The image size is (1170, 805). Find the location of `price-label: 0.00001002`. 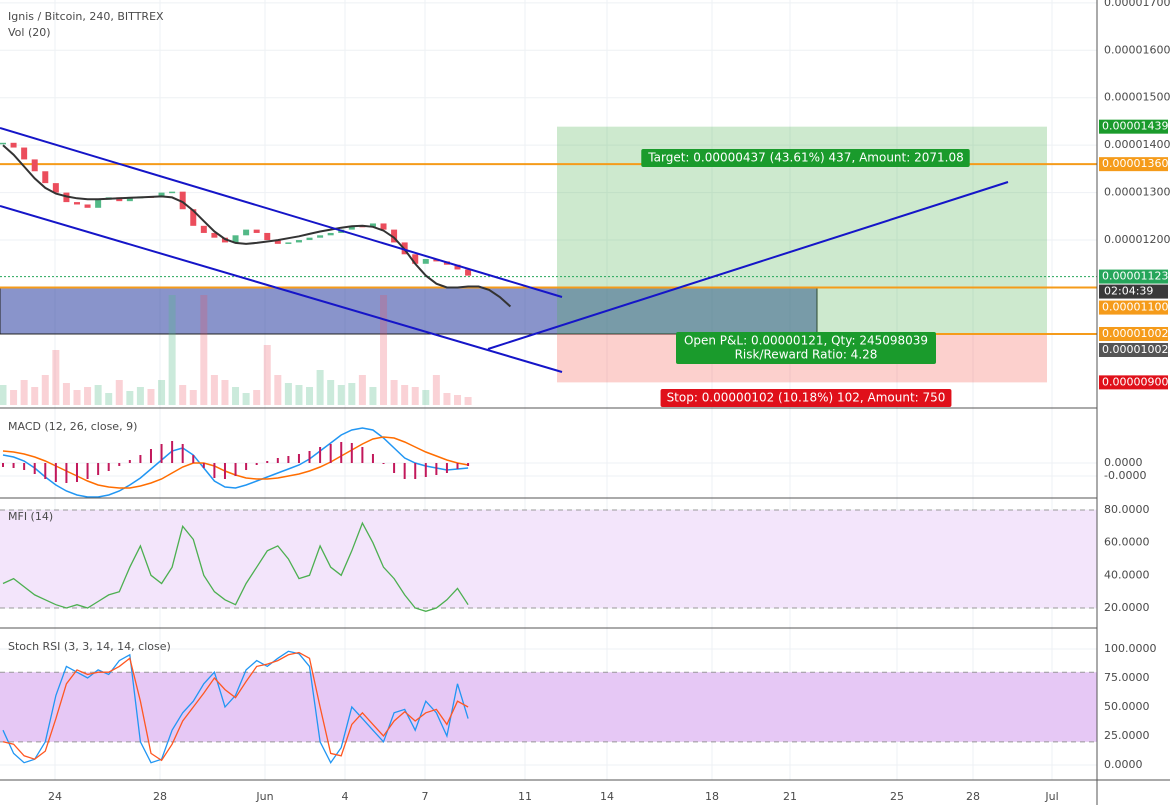

price-label: 0.00001002 is located at coordinates (1135, 349).